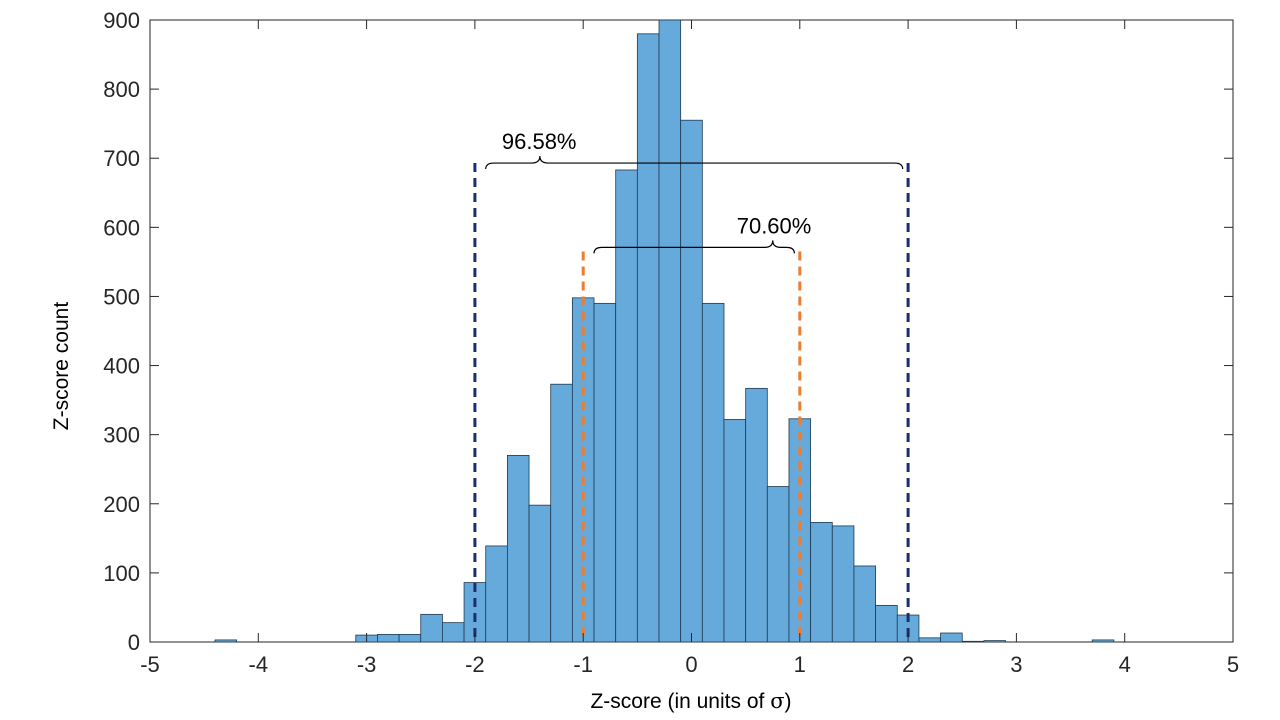 The image size is (1280, 720). What do you see at coordinates (259, 664) in the screenshot?
I see `x-tick-label: -4` at bounding box center [259, 664].